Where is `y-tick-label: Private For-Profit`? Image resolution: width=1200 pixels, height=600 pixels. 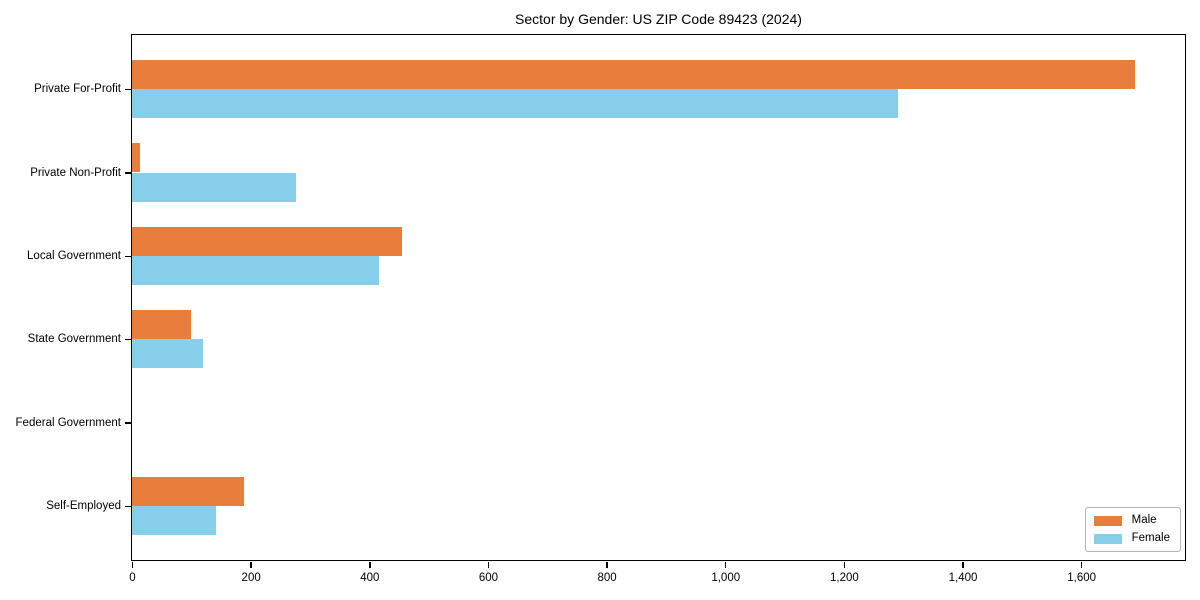 y-tick-label: Private For-Profit is located at coordinates (77, 89).